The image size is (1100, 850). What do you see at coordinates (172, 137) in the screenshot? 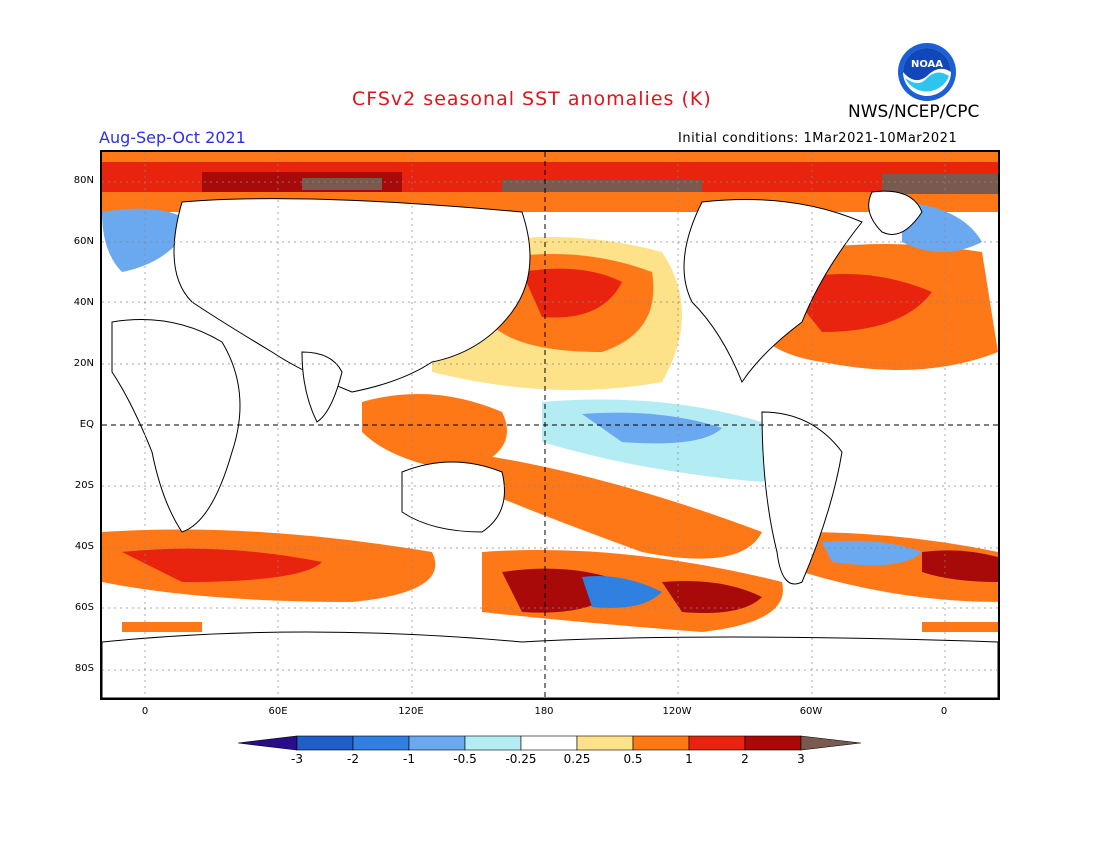
I see `forecast-period: Aug-Sep-Oct 2021` at bounding box center [172, 137].